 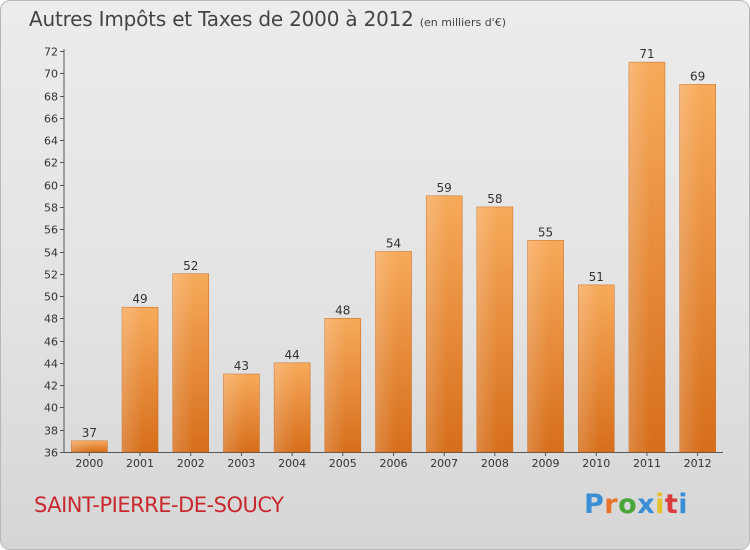 I want to click on data-label: 52, so click(x=190, y=266).